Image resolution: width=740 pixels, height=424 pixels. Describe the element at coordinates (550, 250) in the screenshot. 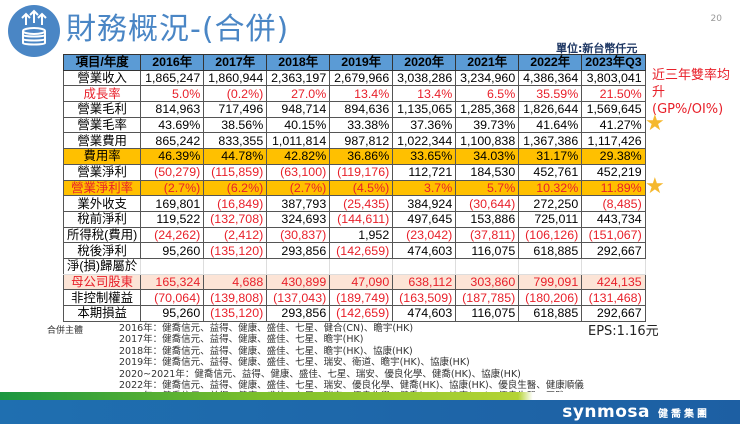

I see `table-cell: 618,885` at that location.